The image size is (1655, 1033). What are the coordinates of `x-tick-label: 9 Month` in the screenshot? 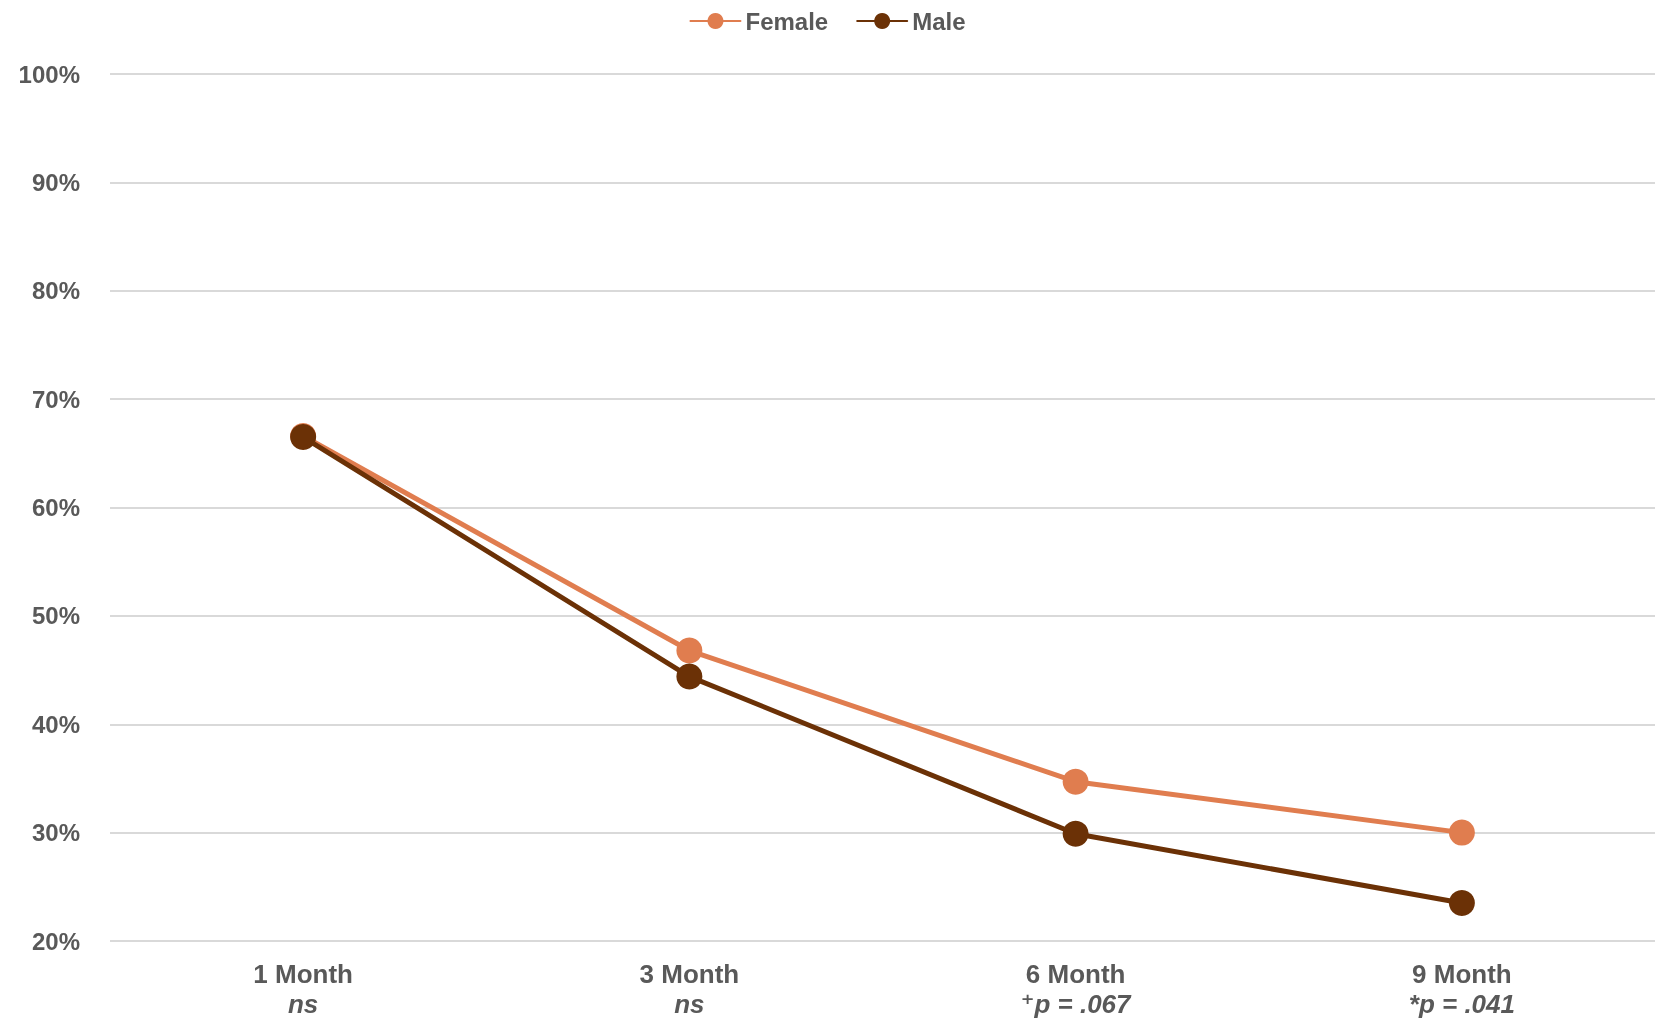 It's located at (1462, 974).